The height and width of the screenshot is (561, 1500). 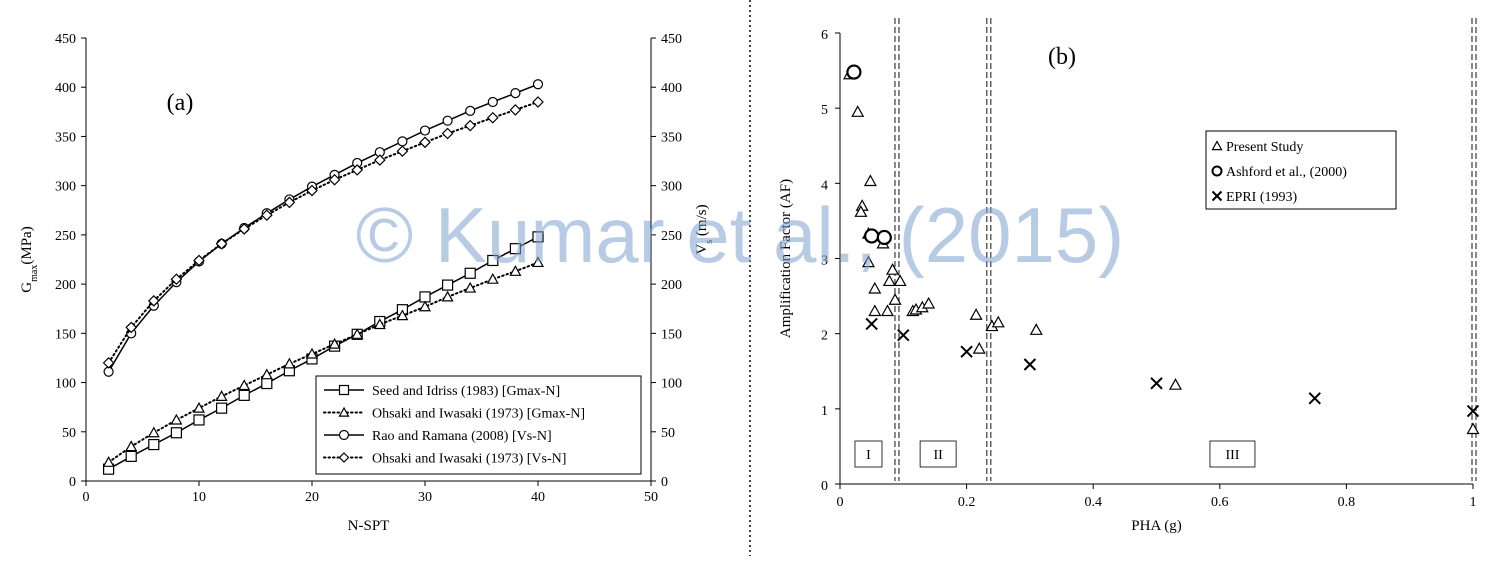 I want to click on y-tick-label-right: 100, so click(x=671, y=384).